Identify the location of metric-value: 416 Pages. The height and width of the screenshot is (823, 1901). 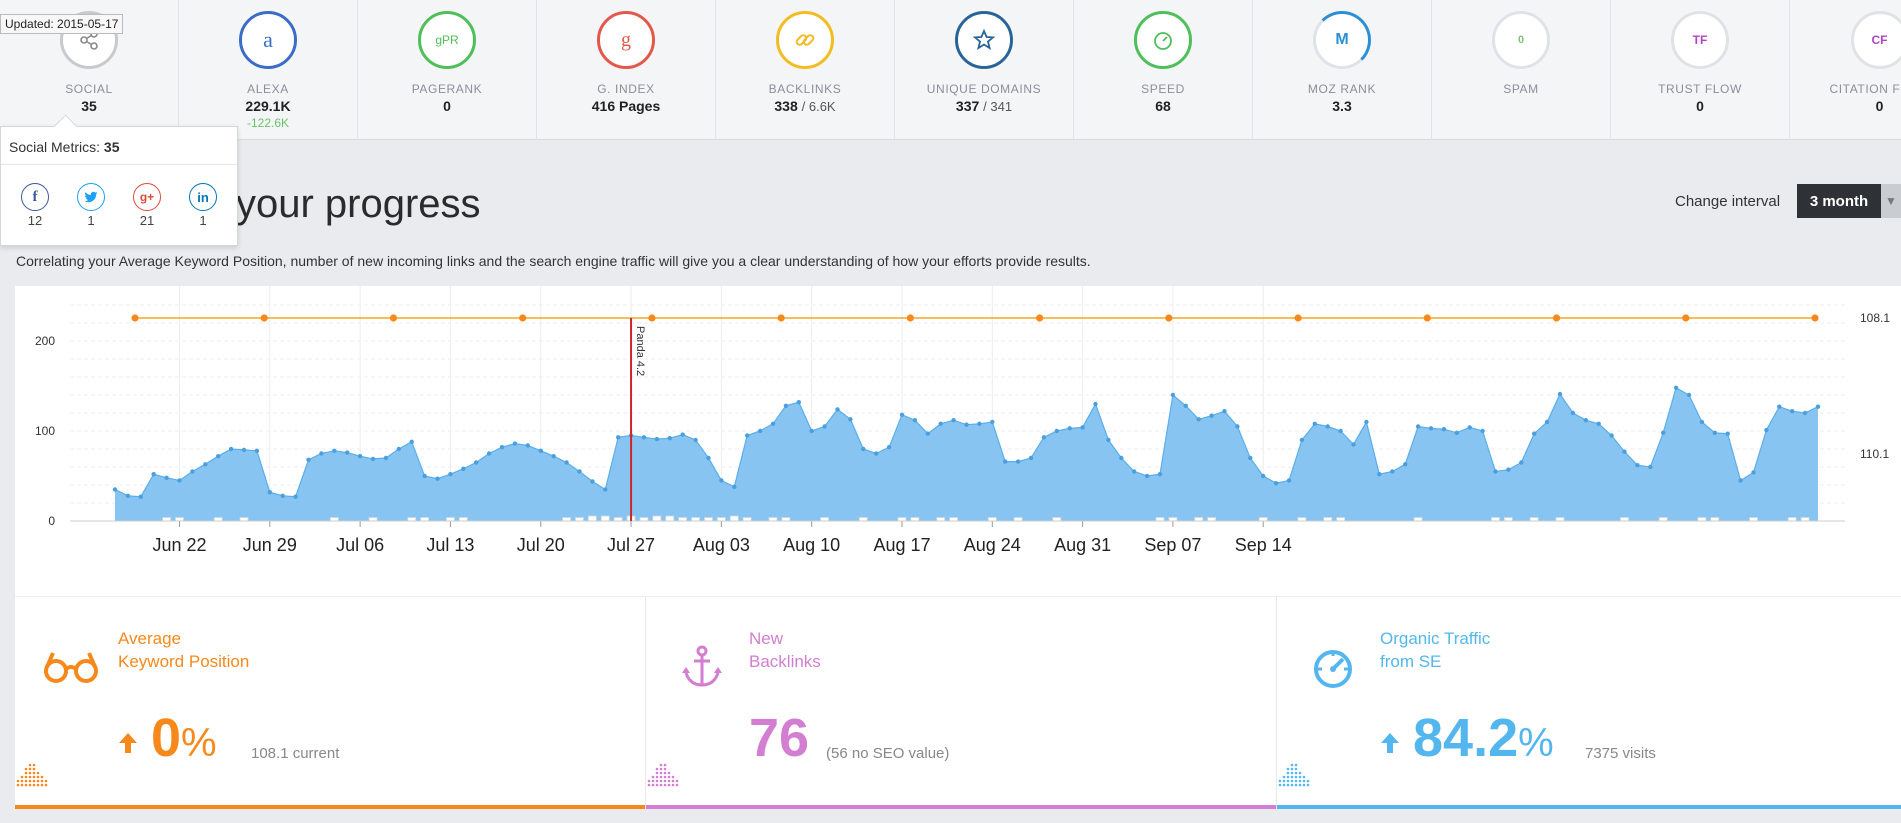
(626, 106).